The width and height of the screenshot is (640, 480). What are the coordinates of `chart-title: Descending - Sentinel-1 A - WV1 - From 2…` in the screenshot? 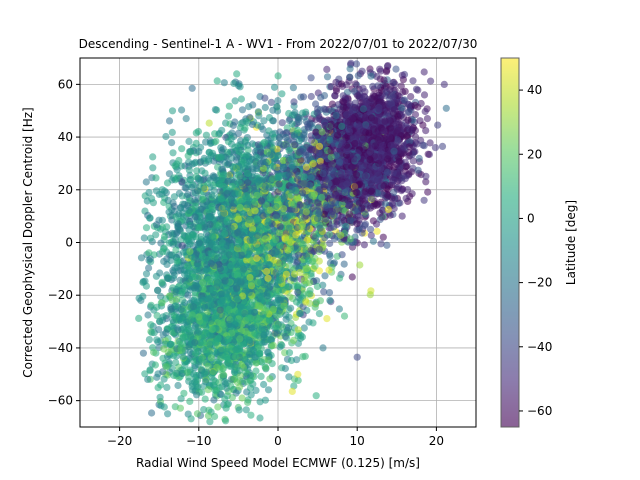 It's located at (278, 44).